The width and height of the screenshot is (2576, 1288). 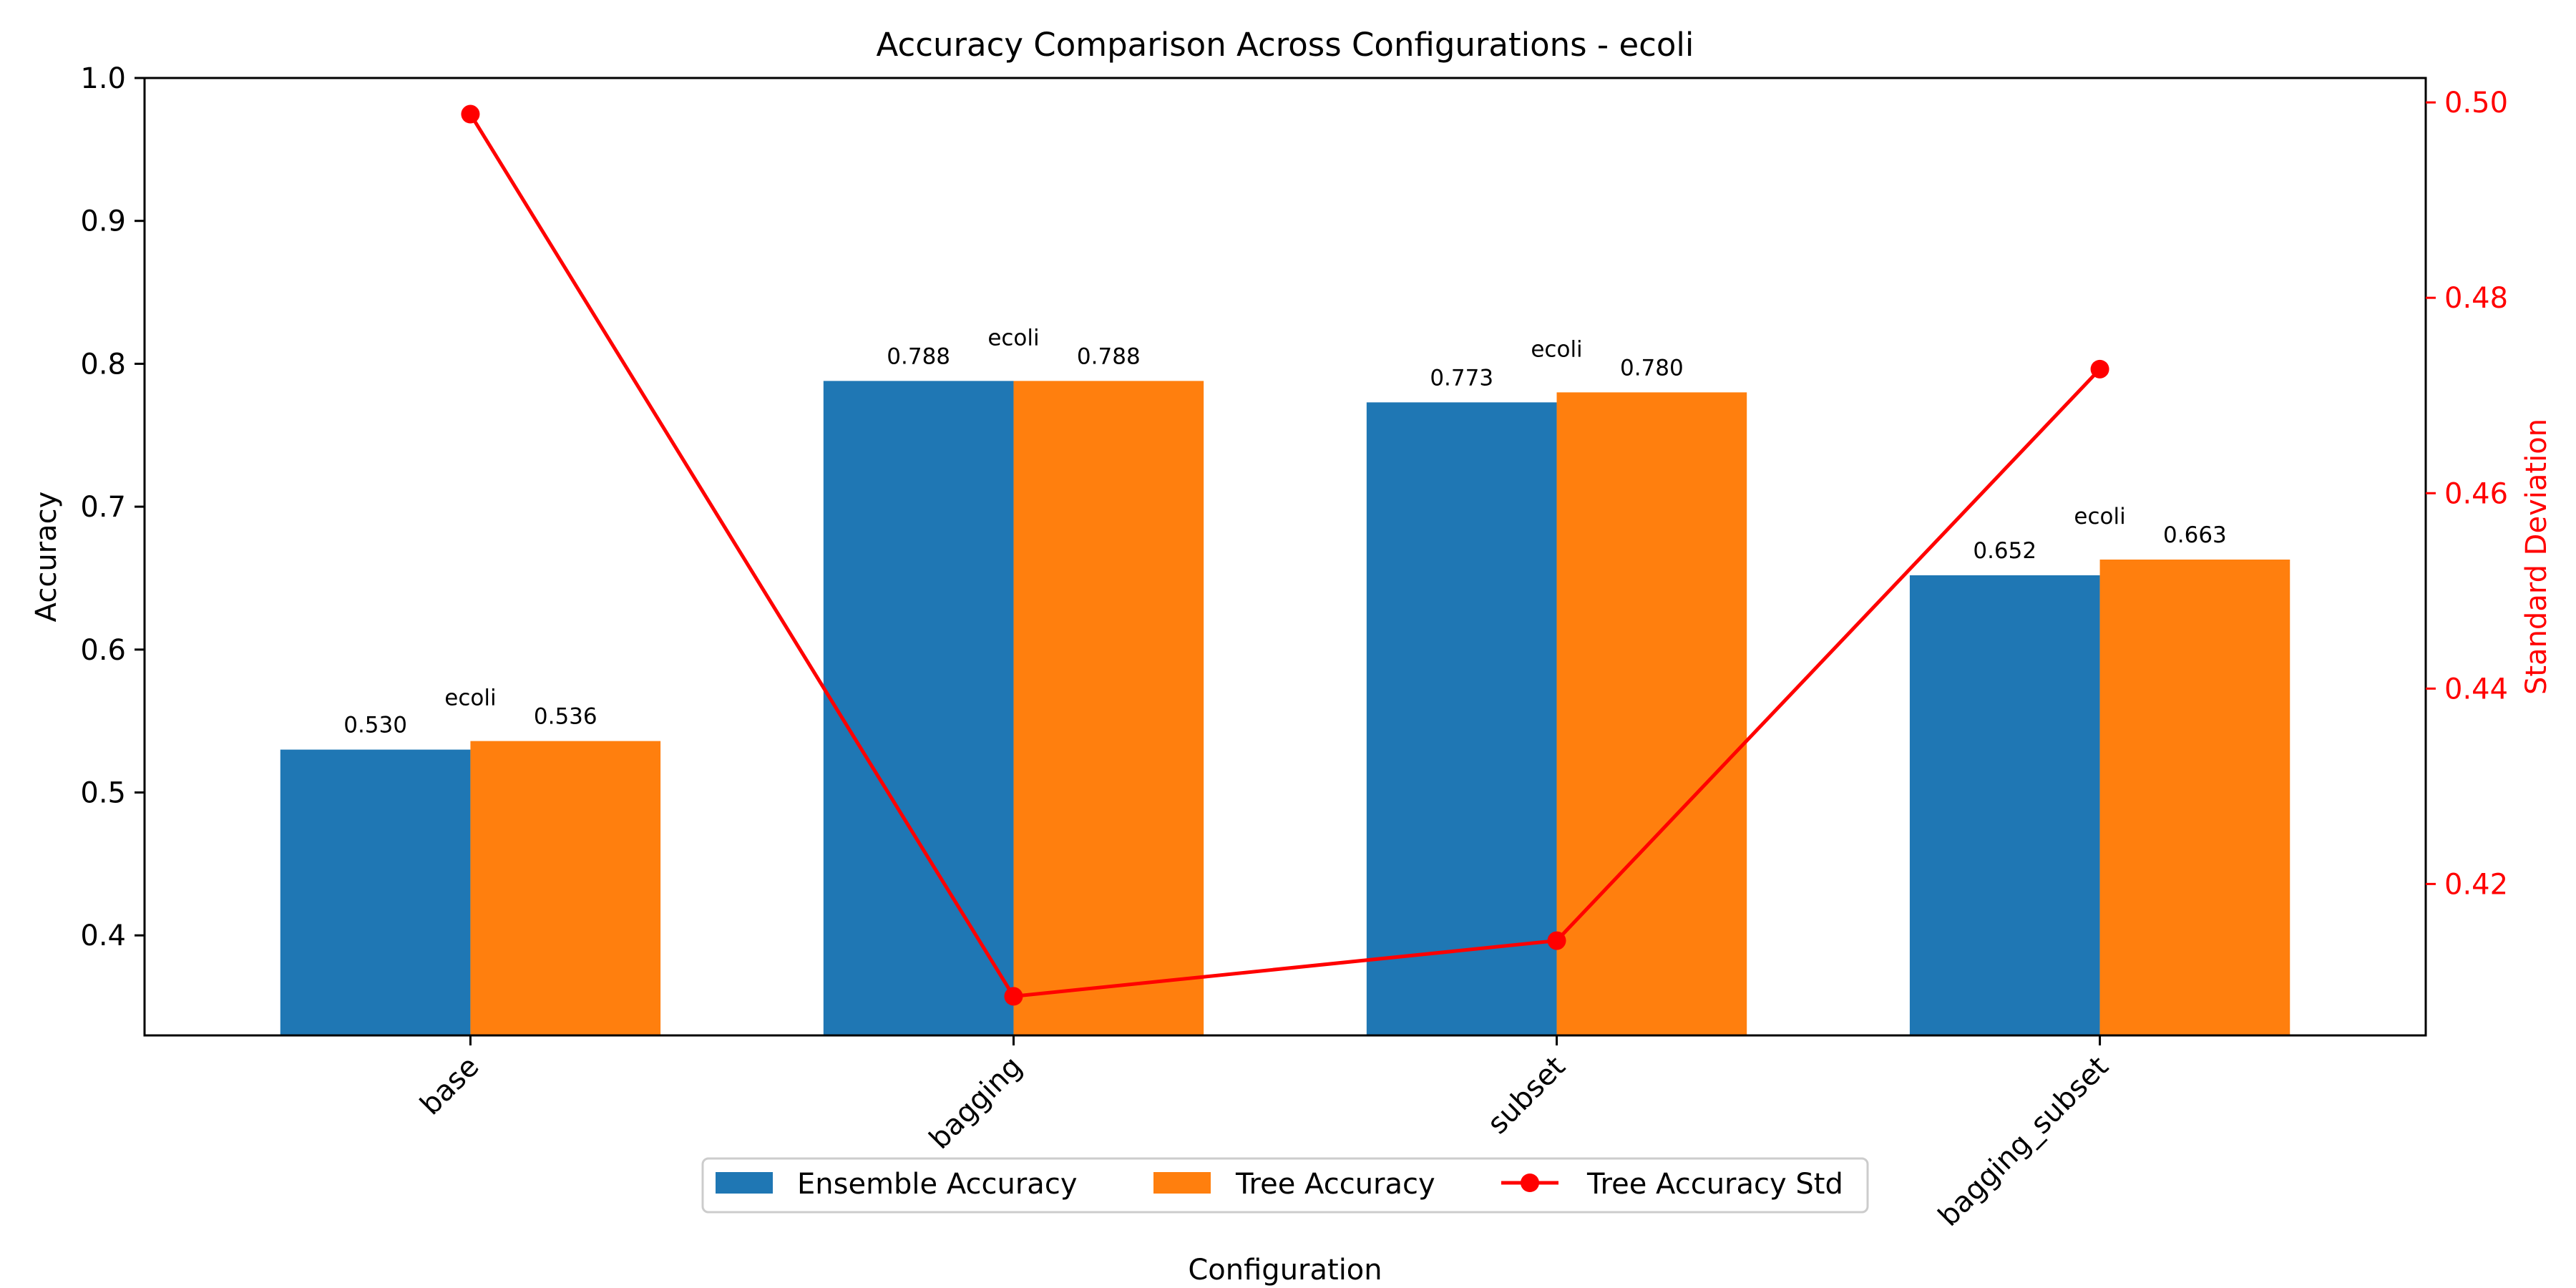 I want to click on data-label-tree-subset: 0.780, so click(x=1652, y=368).